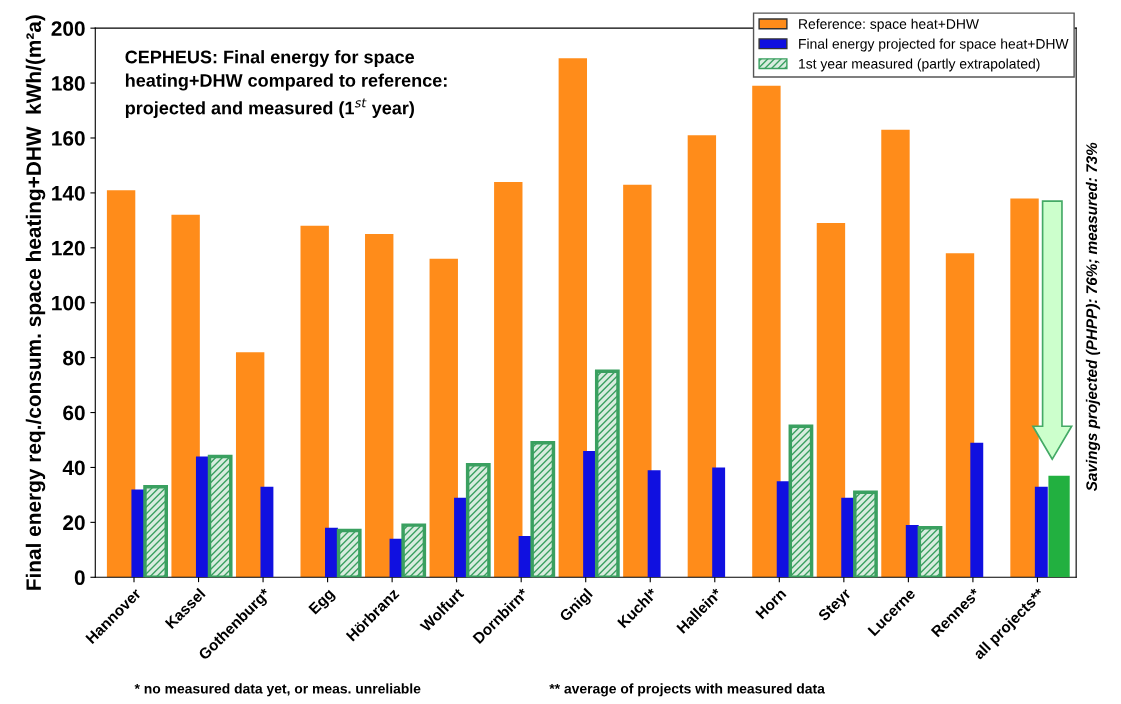 The width and height of the screenshot is (1121, 704). What do you see at coordinates (934, 45) in the screenshot?
I see `legend-label: Final energy projected for space heat+DHW` at bounding box center [934, 45].